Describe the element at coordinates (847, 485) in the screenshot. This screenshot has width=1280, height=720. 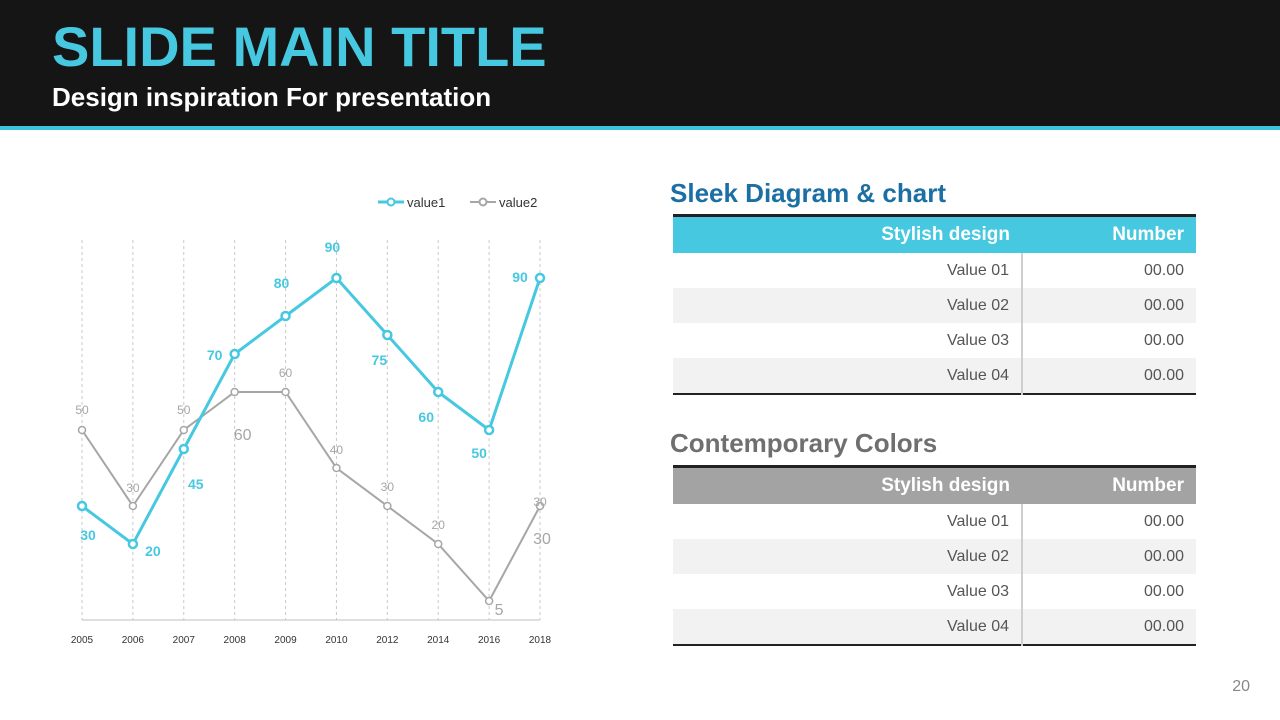
I see `table2-col-design-header: Stylish design` at that location.